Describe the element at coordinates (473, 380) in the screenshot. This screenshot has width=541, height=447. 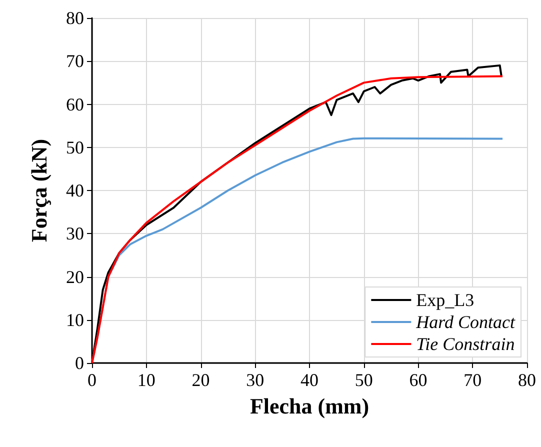
I see `x-tick-label: 70` at that location.